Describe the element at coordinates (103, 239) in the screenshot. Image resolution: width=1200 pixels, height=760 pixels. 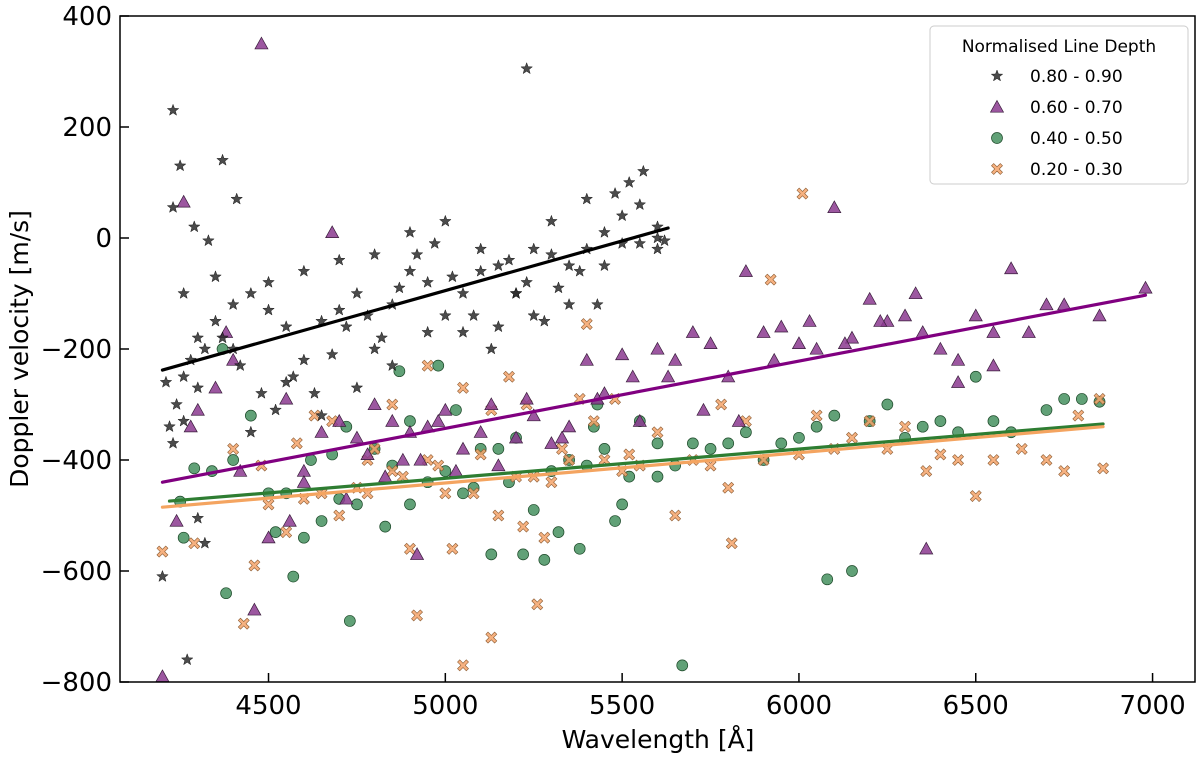
I see `y-tick-label: 0` at that location.